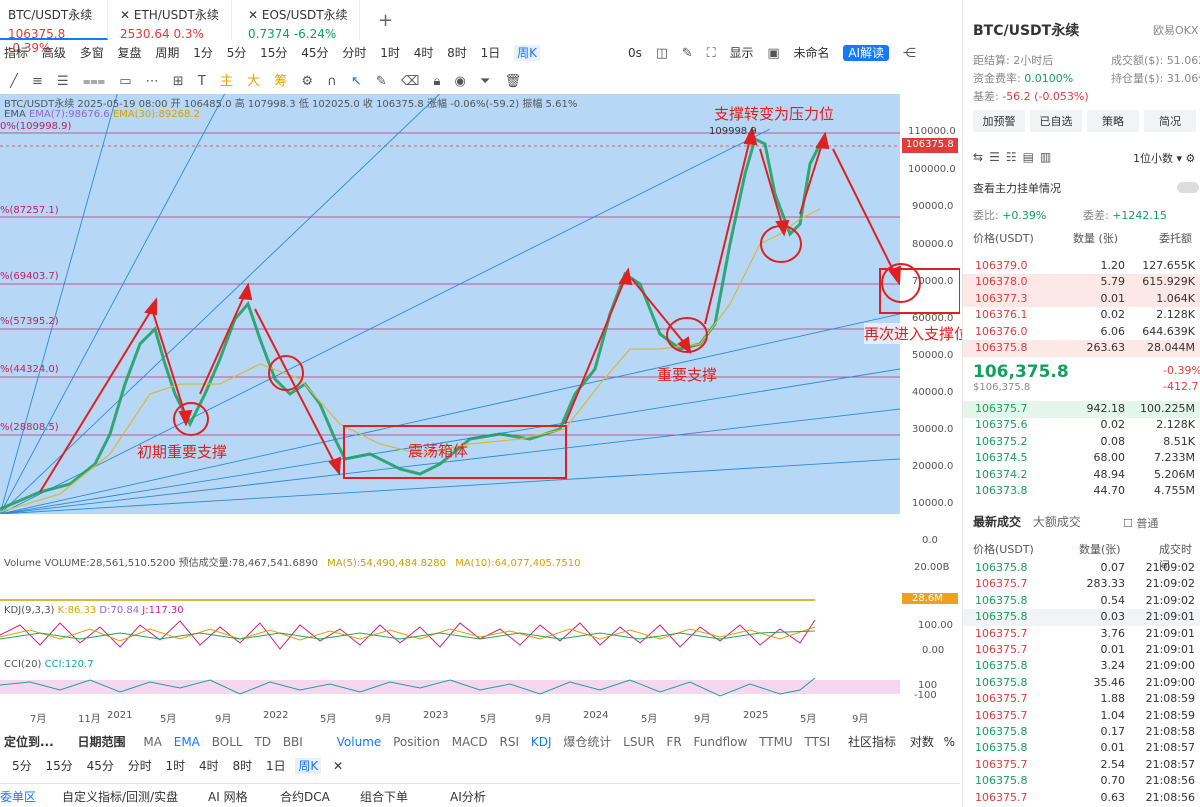  Describe the element at coordinates (1176, 30) in the screenshot. I see `exchange-label: 欧易OKX` at that location.